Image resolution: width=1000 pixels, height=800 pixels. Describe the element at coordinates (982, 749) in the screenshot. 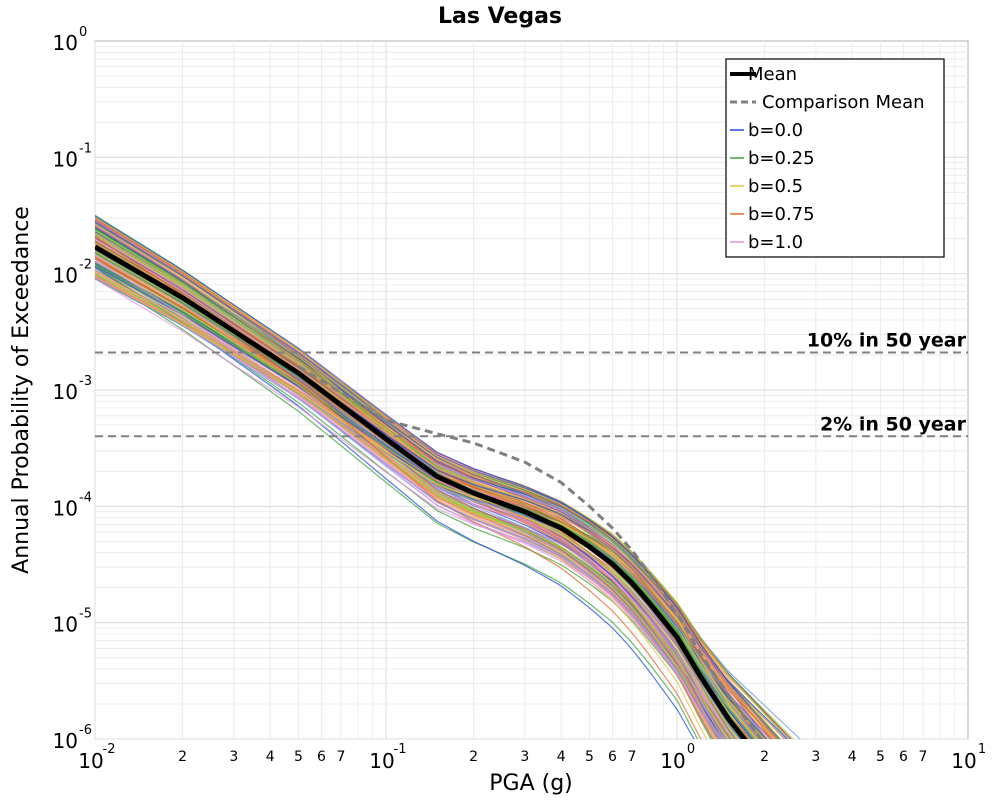

I see `x-tick-exponent: 1` at that location.